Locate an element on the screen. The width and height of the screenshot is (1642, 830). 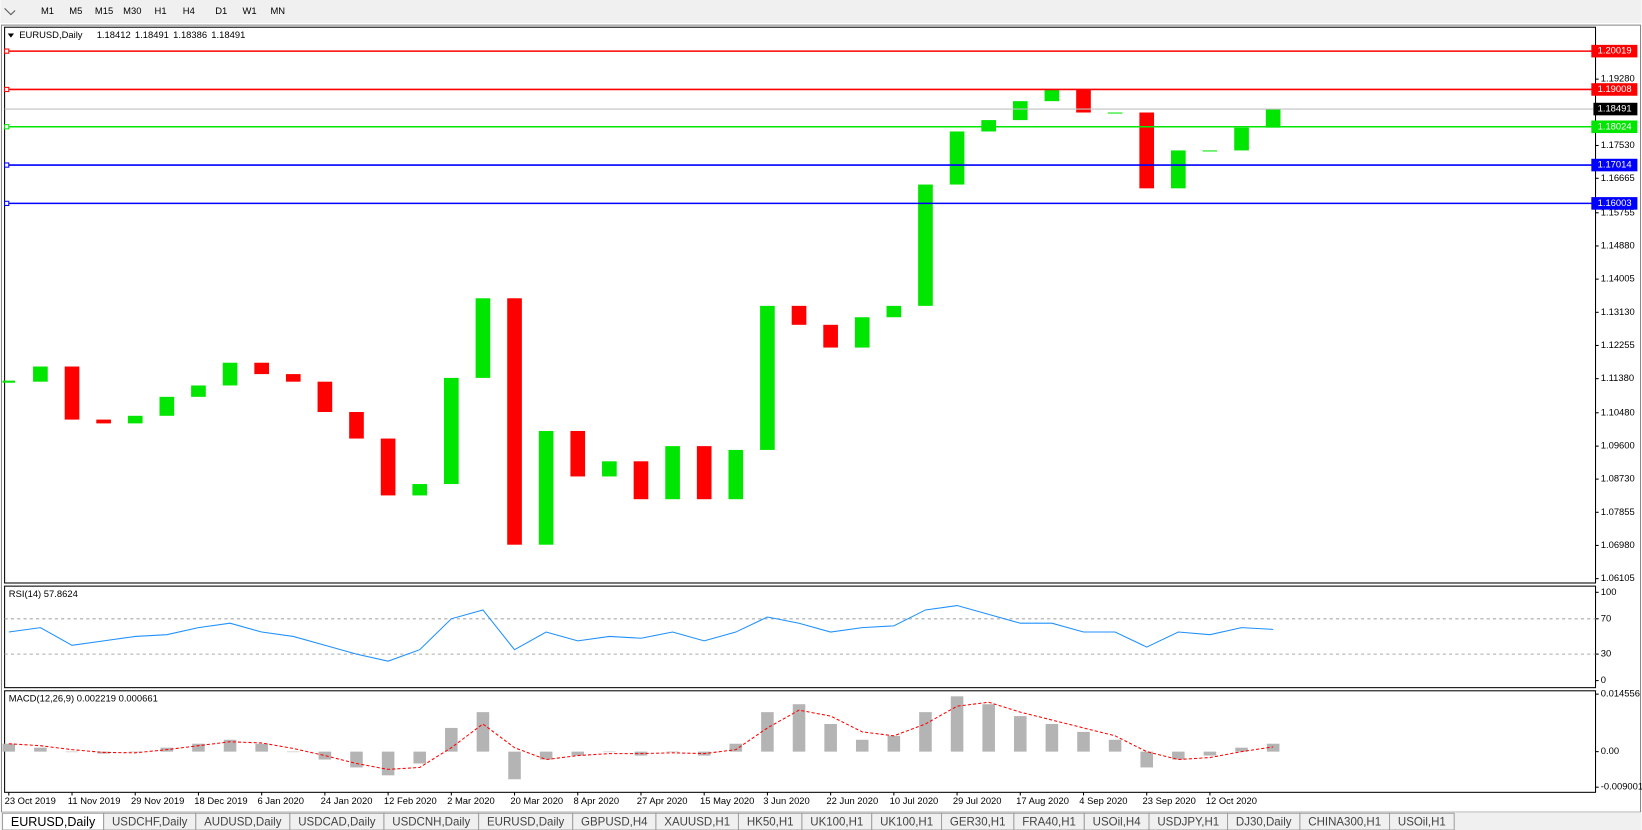
tab: XAUUSD,H1 is located at coordinates (697, 821).